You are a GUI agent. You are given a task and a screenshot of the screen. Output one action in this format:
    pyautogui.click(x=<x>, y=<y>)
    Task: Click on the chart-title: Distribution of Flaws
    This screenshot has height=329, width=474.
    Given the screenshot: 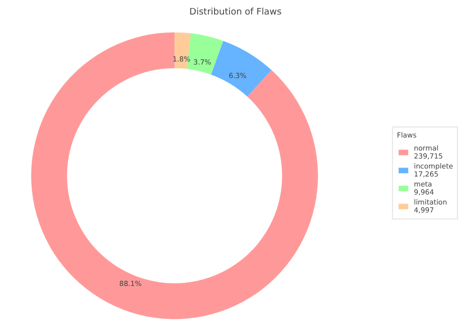 What is the action you would take?
    pyautogui.click(x=235, y=13)
    